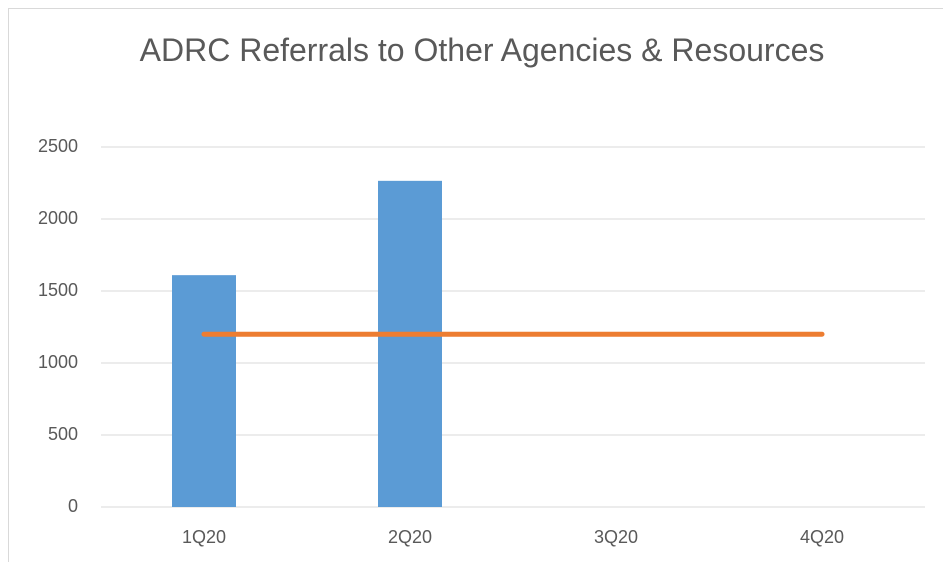  Describe the element at coordinates (63, 434) in the screenshot. I see `y-tick-label: 500` at that location.